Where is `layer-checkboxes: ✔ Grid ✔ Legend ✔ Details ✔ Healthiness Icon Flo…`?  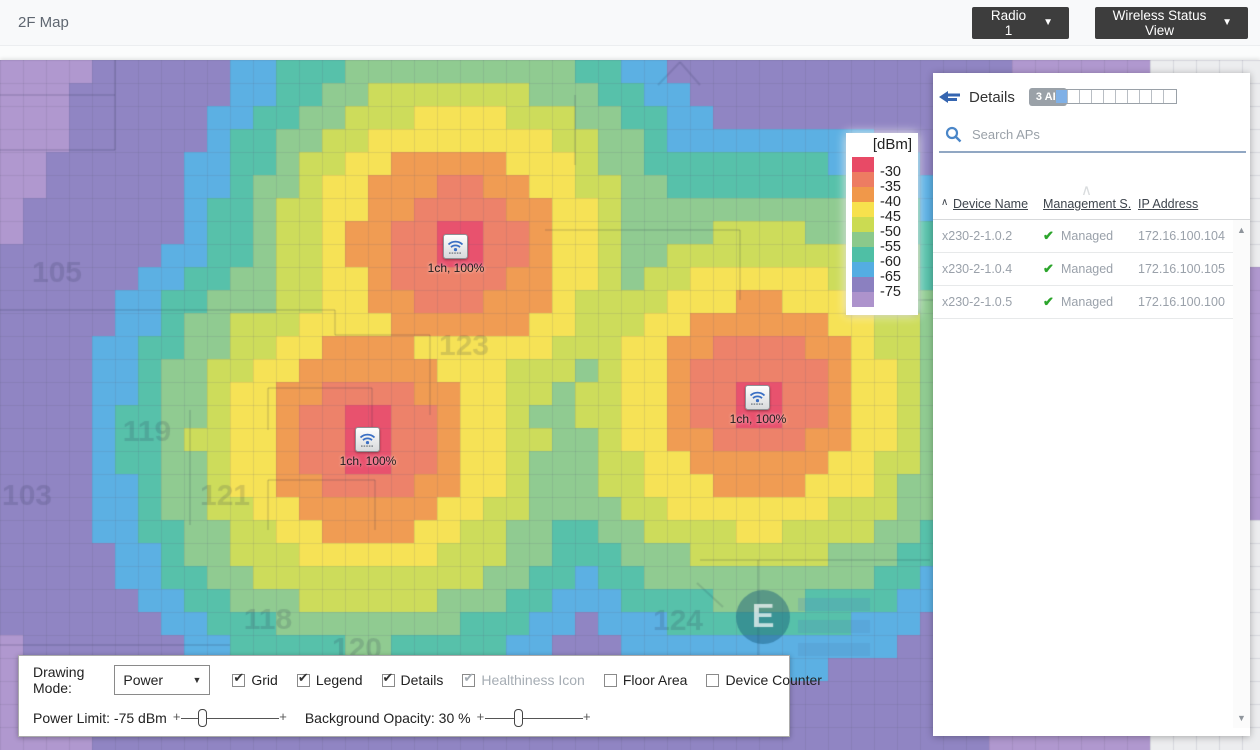 layer-checkboxes: ✔ Grid ✔ Legend ✔ Details ✔ Healthiness Icon Flo… is located at coordinates (527, 679).